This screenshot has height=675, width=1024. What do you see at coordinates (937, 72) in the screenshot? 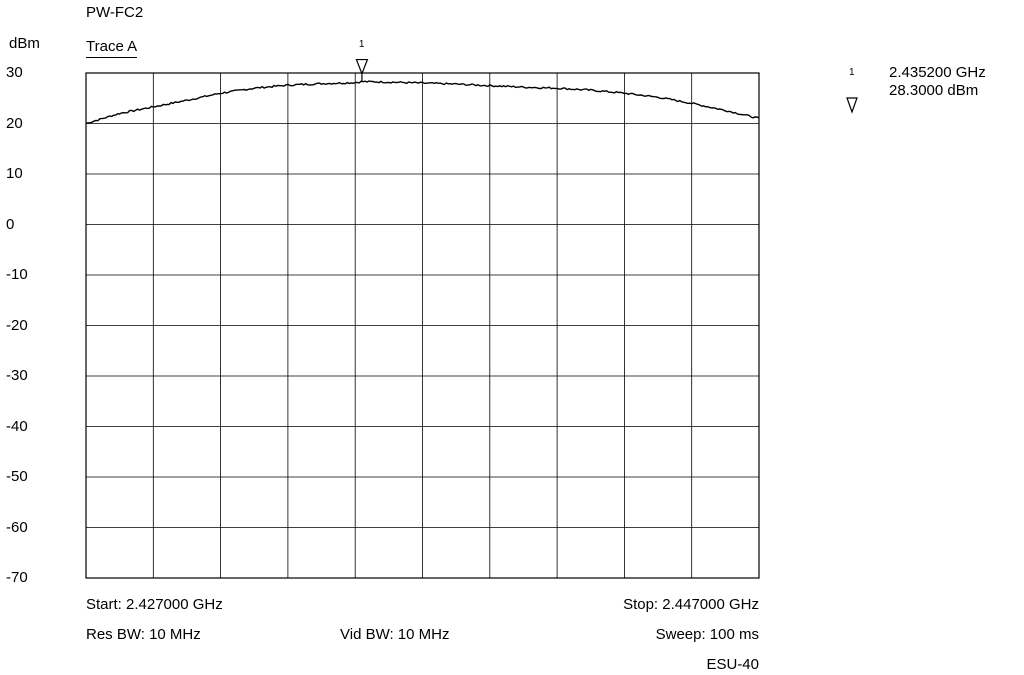
I see `marker-frequency: 2.435200 GHz` at bounding box center [937, 72].